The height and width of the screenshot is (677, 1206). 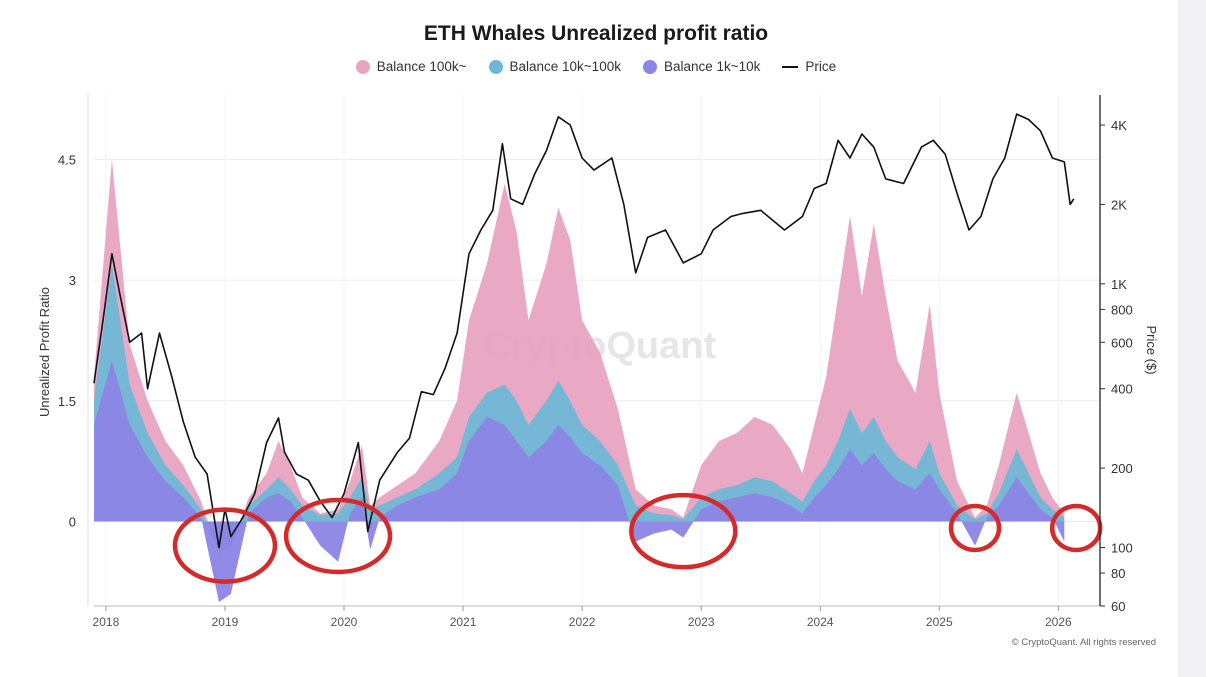 What do you see at coordinates (1122, 468) in the screenshot?
I see `y2-tick-label-200: 200` at bounding box center [1122, 468].